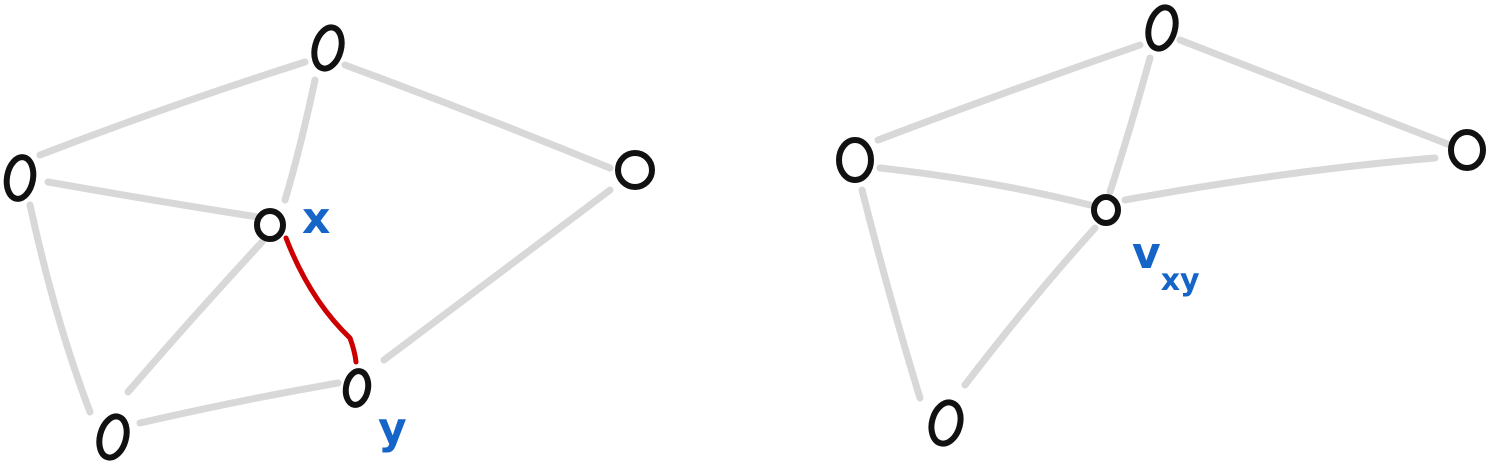 Image resolution: width=1494 pixels, height=466 pixels. What do you see at coordinates (357, 388) in the screenshot?
I see `node-y` at bounding box center [357, 388].